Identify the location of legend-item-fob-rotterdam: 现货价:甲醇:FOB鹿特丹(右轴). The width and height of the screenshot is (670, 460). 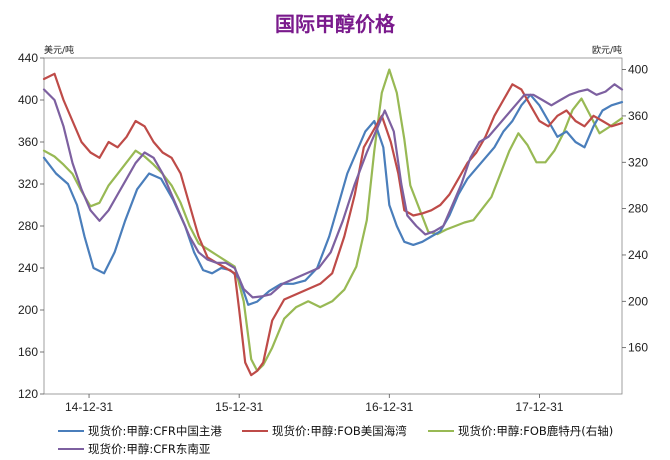
(520, 431).